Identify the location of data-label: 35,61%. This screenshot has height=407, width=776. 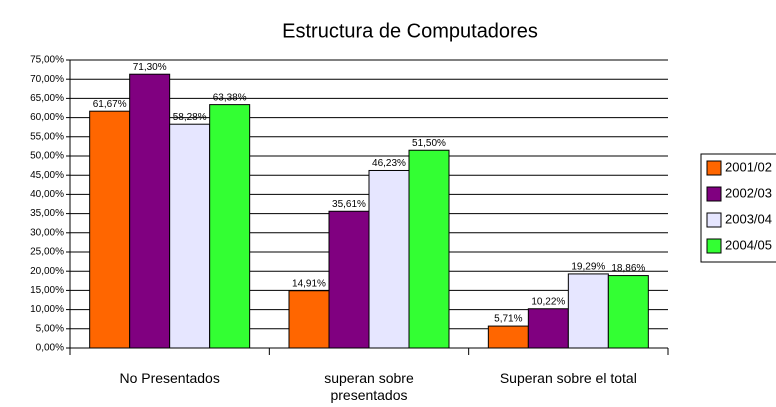
(349, 204).